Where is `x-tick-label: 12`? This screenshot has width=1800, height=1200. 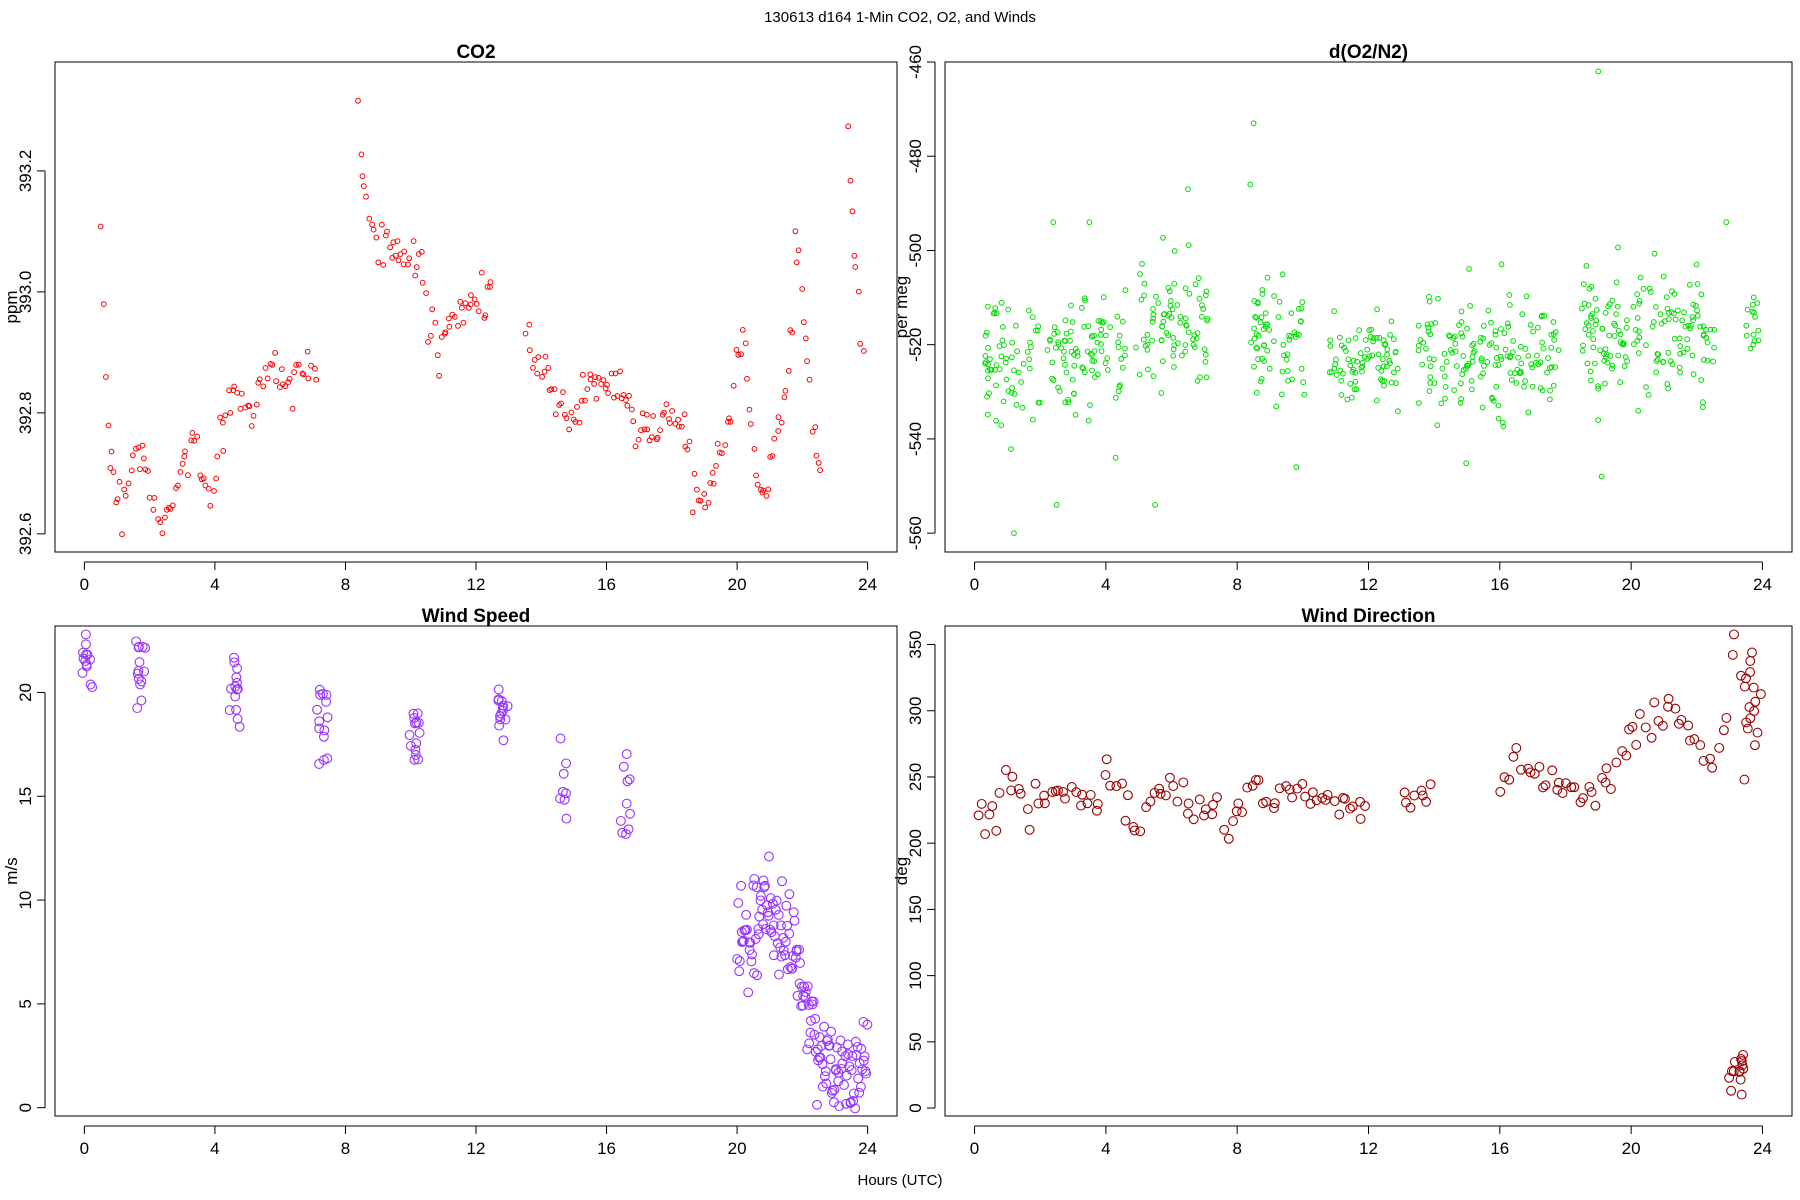 x-tick-label: 12 is located at coordinates (1368, 584).